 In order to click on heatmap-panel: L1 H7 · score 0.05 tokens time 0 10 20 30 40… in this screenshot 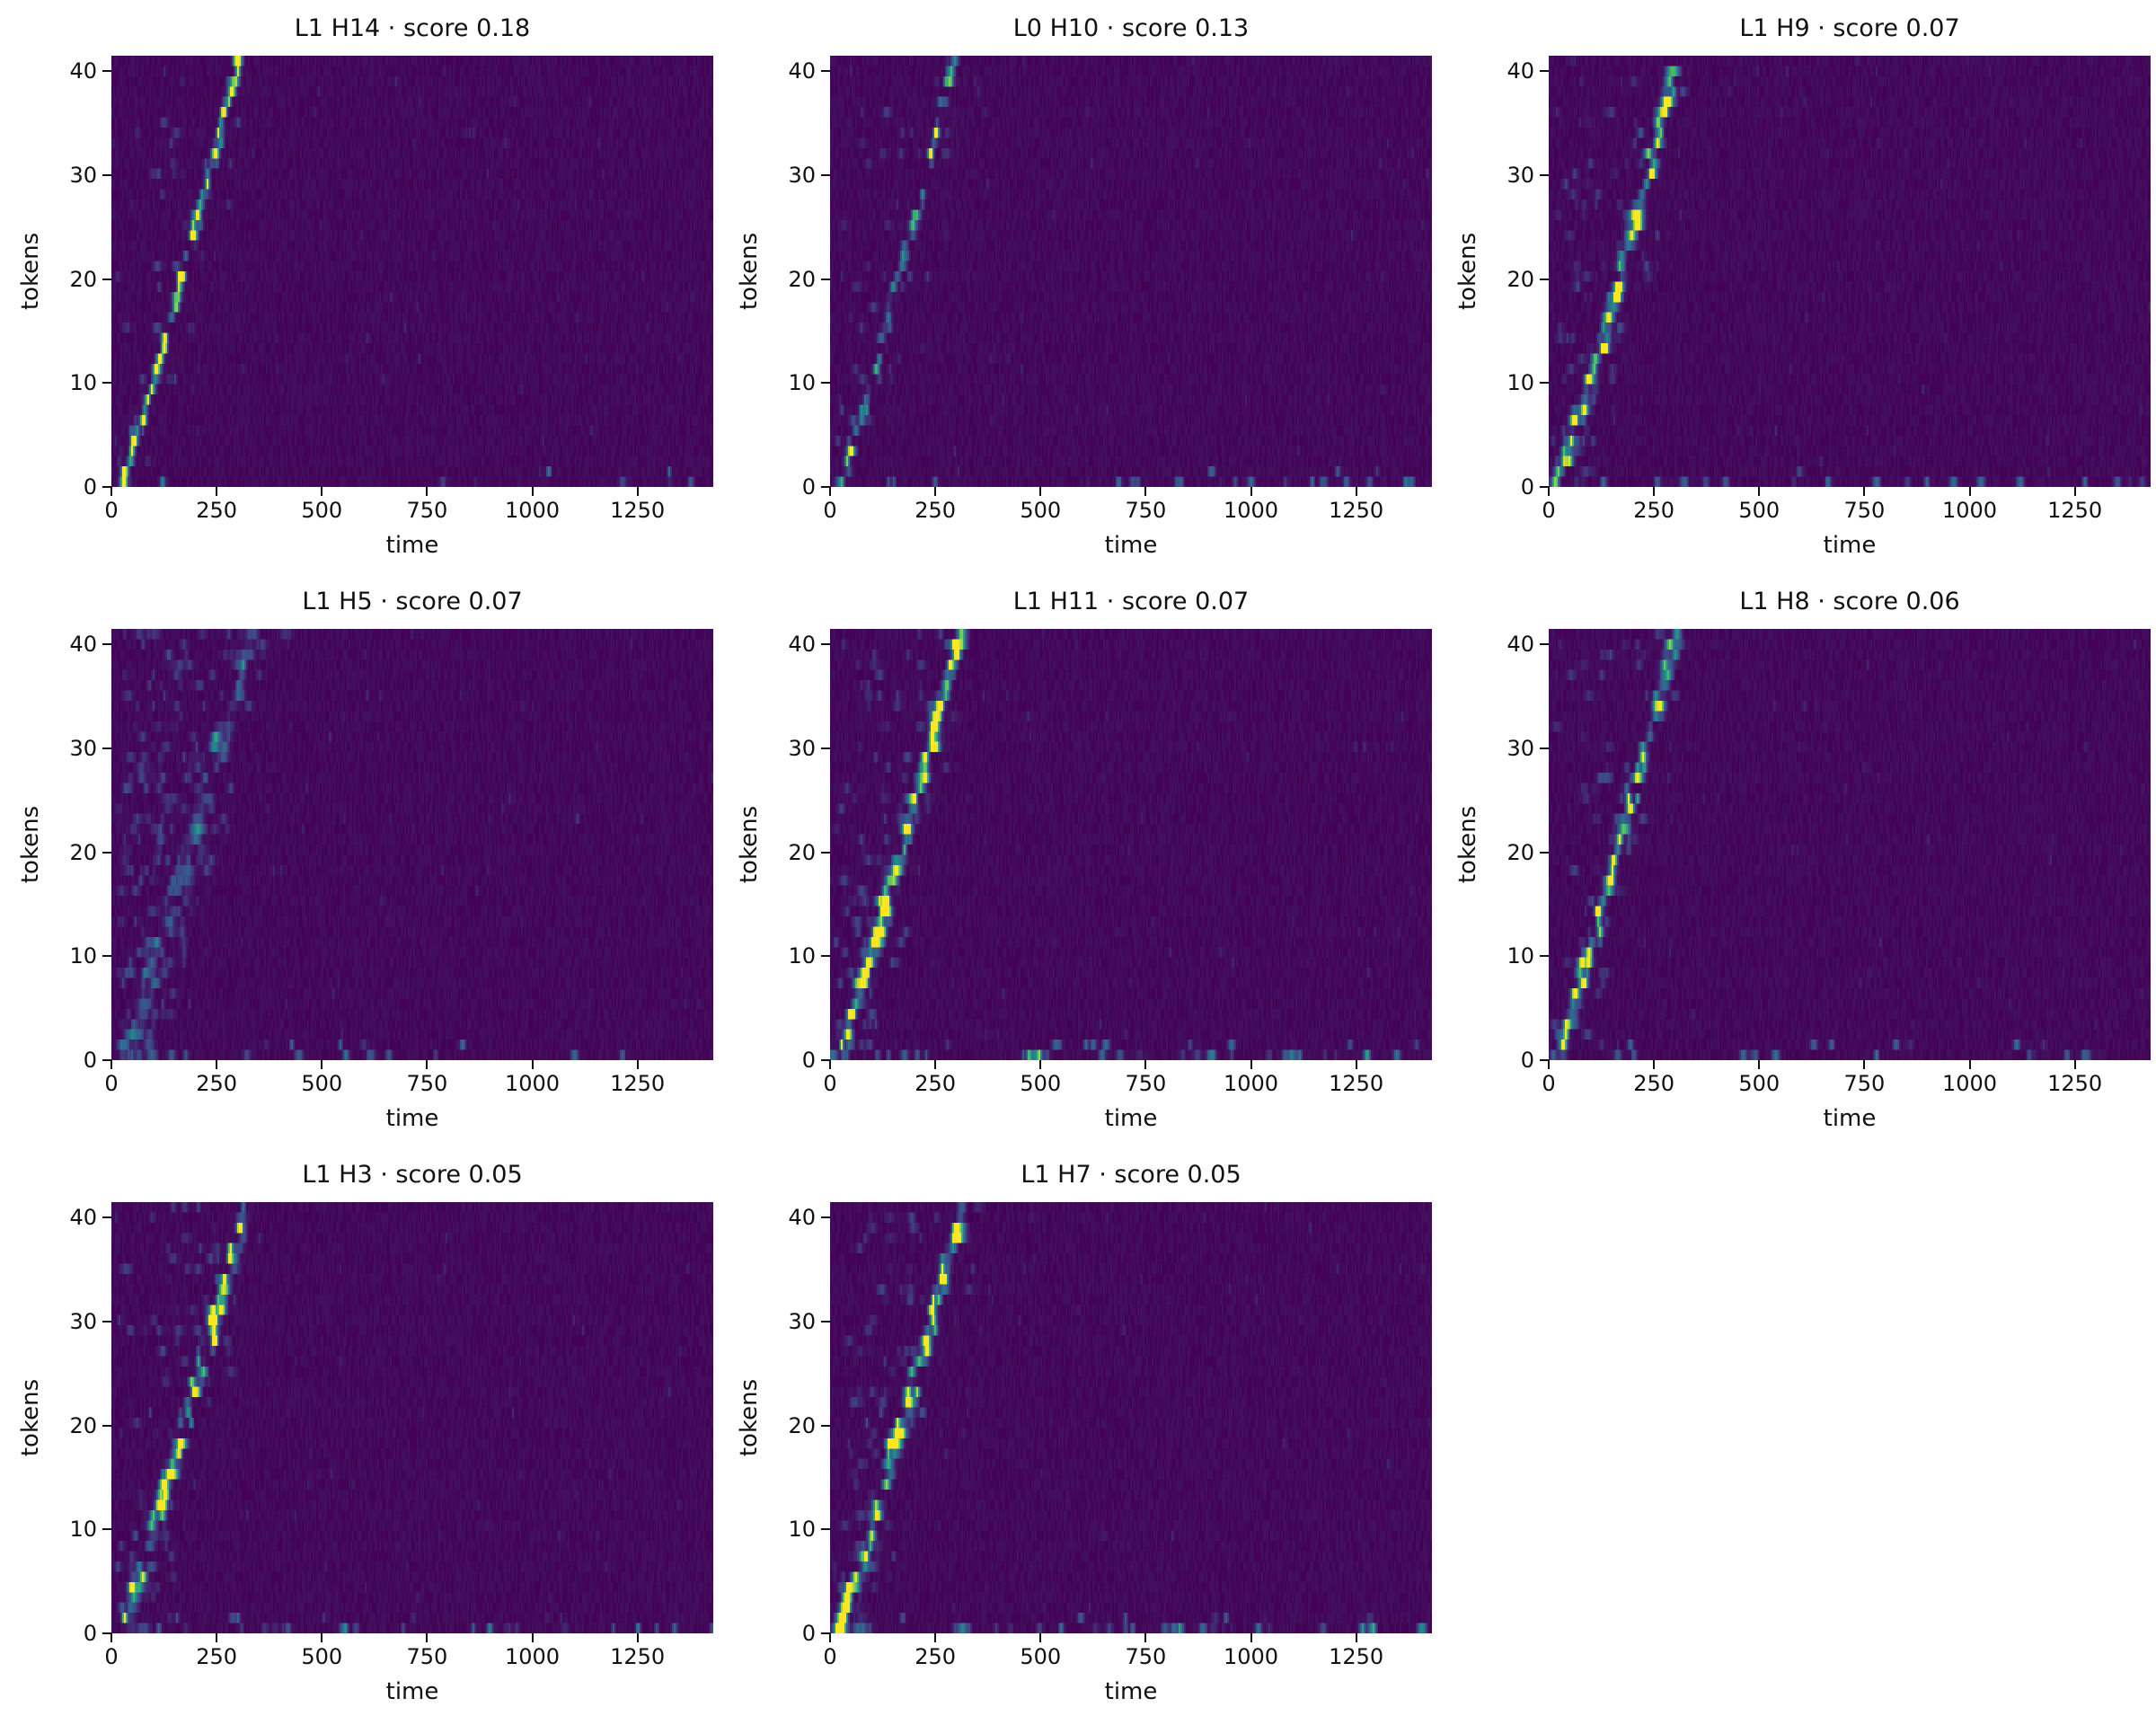, I will do `click(1078, 1438)`.